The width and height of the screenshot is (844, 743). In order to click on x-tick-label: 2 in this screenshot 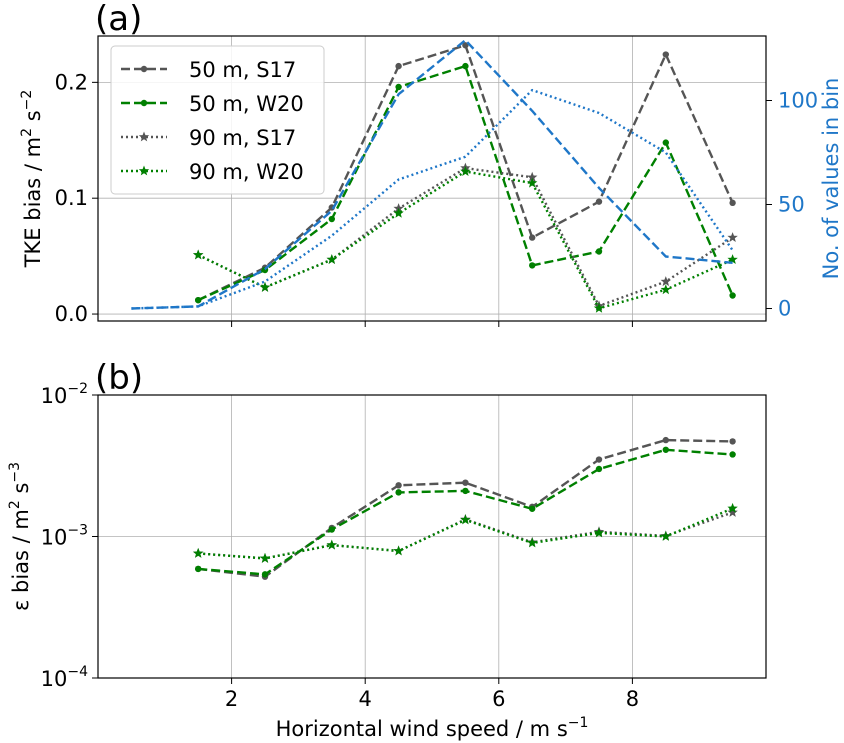, I will do `click(231, 699)`.